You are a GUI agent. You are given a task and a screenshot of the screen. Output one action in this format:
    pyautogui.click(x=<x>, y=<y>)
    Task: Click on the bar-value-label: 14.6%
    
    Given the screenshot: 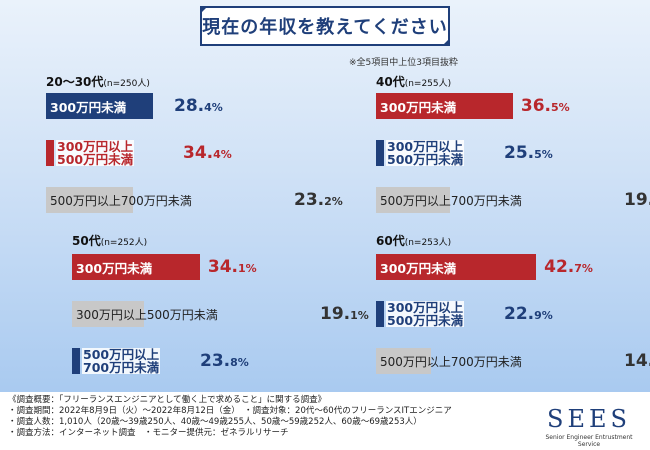 What is the action you would take?
    pyautogui.click(x=637, y=361)
    